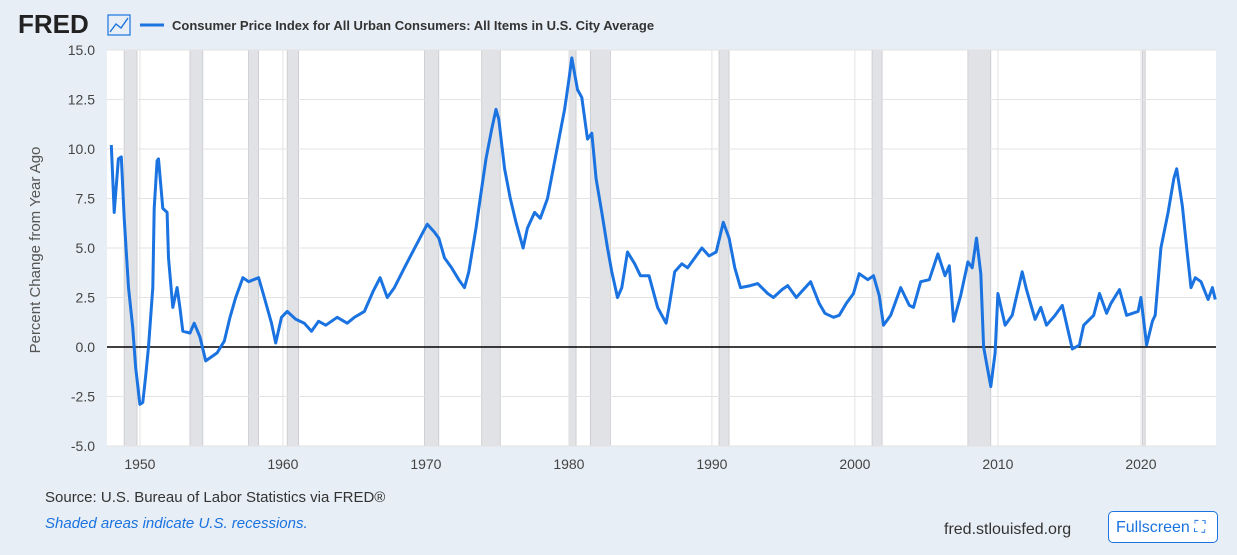 The image size is (1237, 555). What do you see at coordinates (711, 464) in the screenshot?
I see `x-tick-label: 1990` at bounding box center [711, 464].